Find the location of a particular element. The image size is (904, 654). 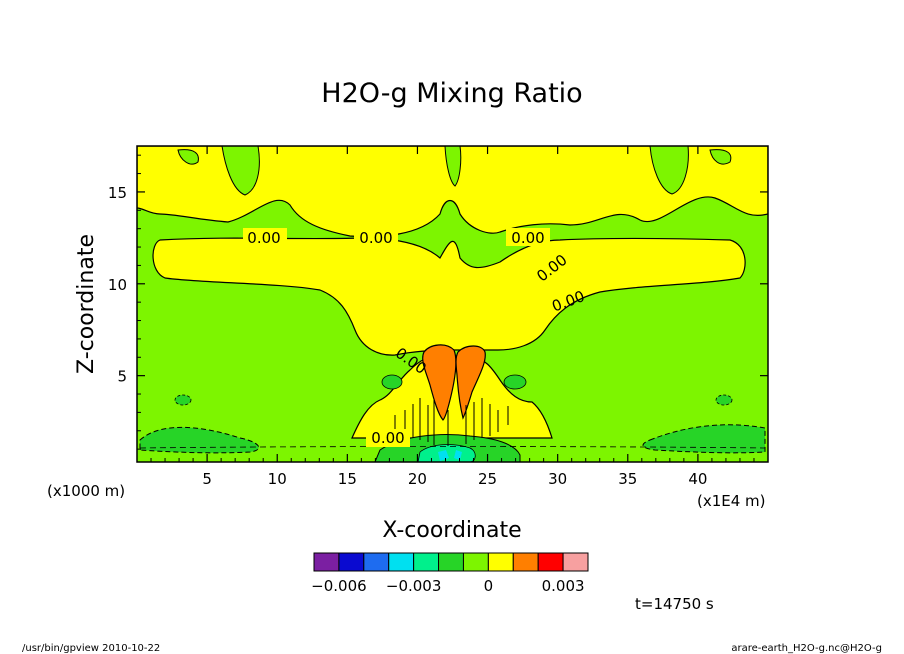

orange-plume-left is located at coordinates (439, 382).